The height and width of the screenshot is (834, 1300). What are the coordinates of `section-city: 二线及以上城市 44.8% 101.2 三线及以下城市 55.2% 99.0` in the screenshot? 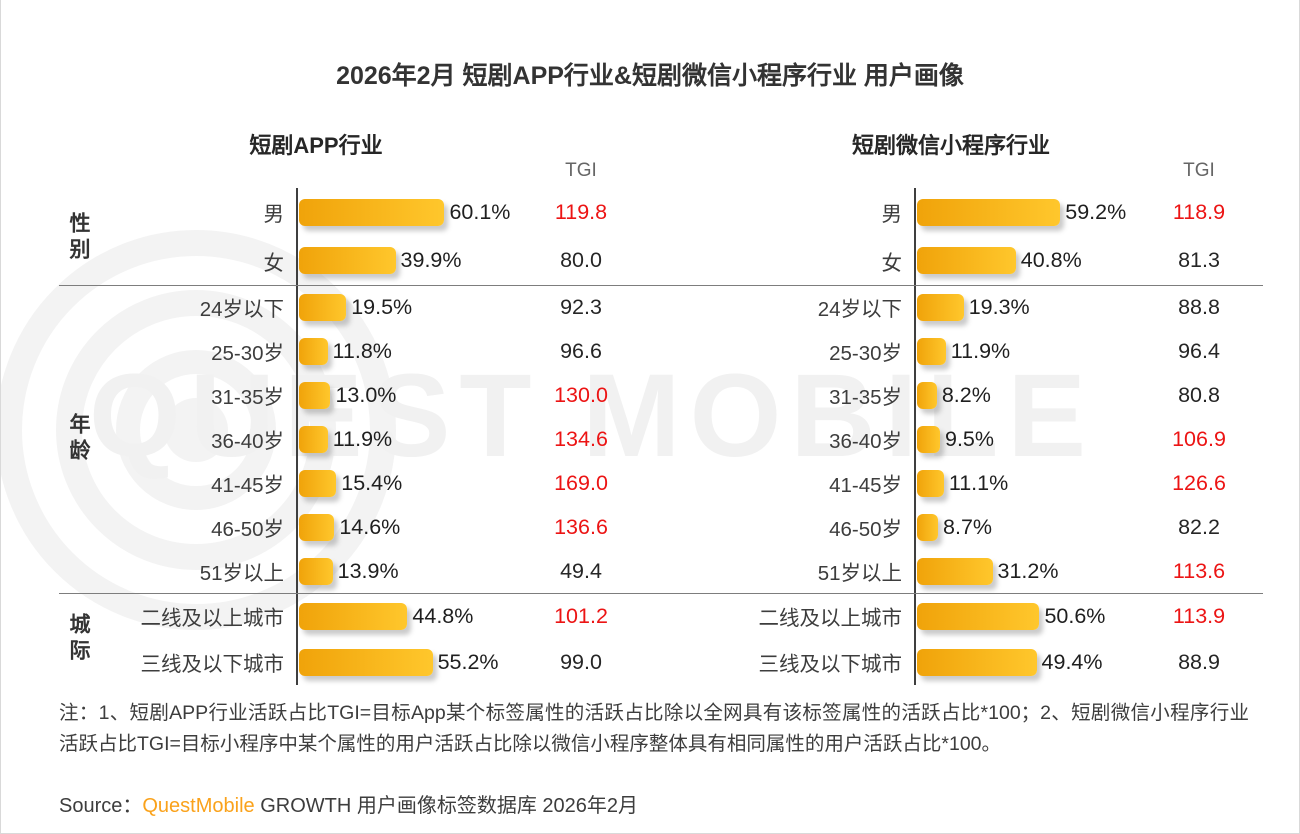 It's located at (355, 639).